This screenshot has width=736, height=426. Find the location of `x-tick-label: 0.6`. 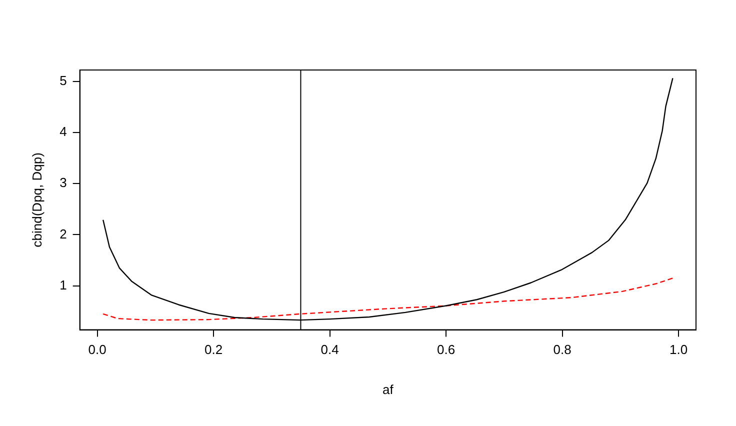

x-tick-label: 0.6 is located at coordinates (446, 350).